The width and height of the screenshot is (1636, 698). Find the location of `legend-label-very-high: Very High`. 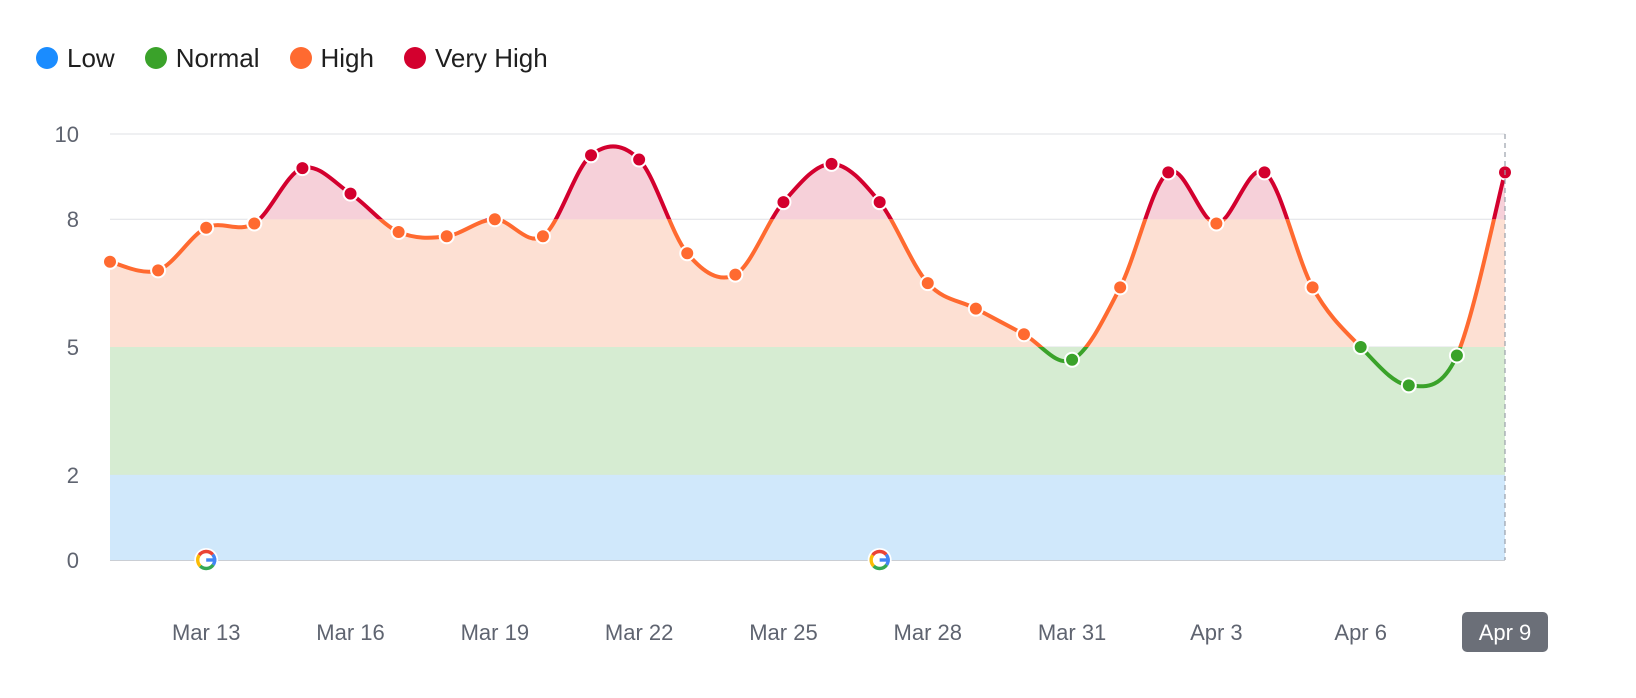

legend-label-very-high: Very High is located at coordinates (491, 57).